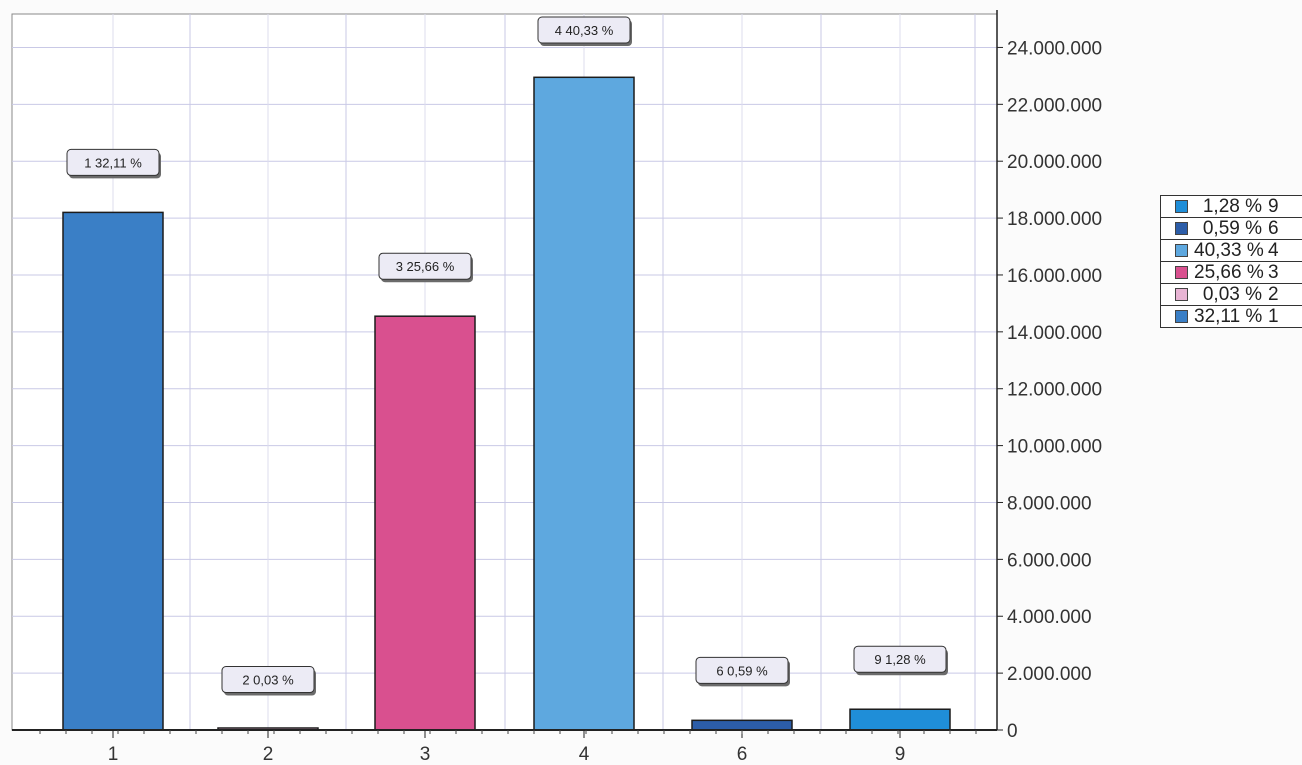  I want to click on y-tick-label: 18.000.000, so click(1054, 219).